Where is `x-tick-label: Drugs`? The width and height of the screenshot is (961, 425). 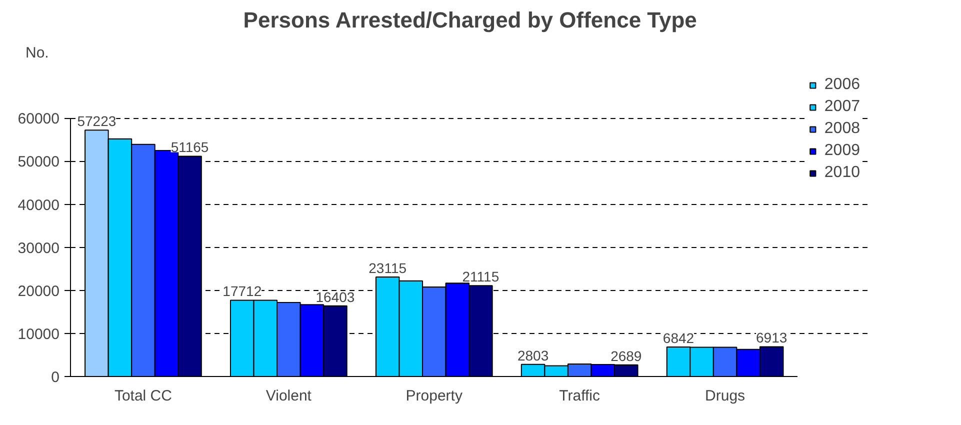 x-tick-label: Drugs is located at coordinates (725, 396).